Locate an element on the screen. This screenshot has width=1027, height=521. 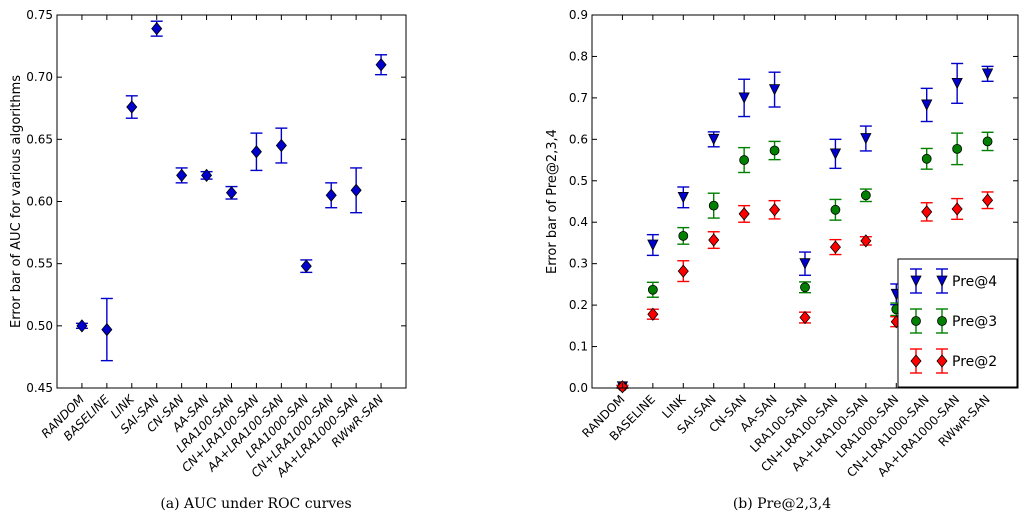
auc-y-axis-title: Error bar of AUC for various algorithms is located at coordinates (16, 201).